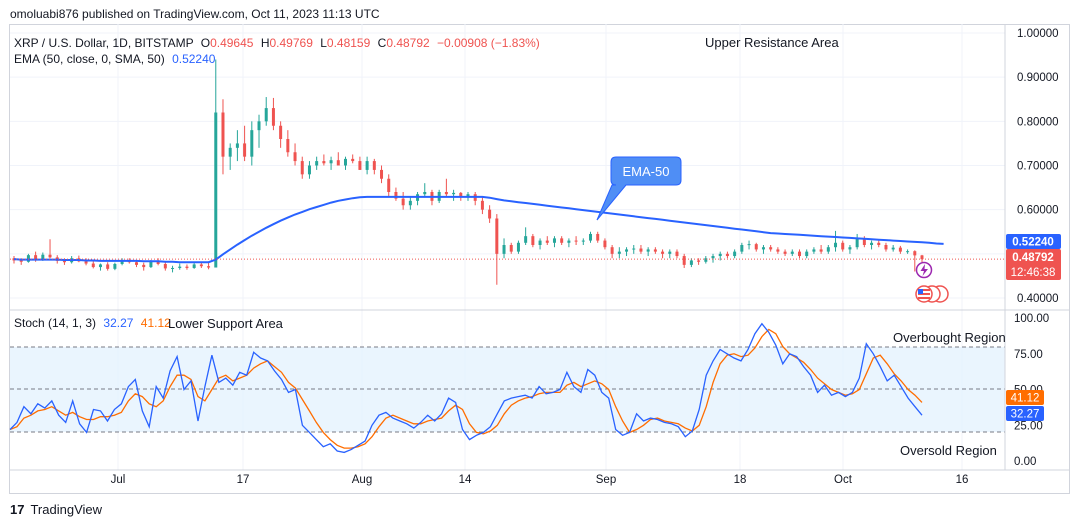  What do you see at coordinates (924, 270) in the screenshot?
I see `lightning-event-icon` at bounding box center [924, 270].